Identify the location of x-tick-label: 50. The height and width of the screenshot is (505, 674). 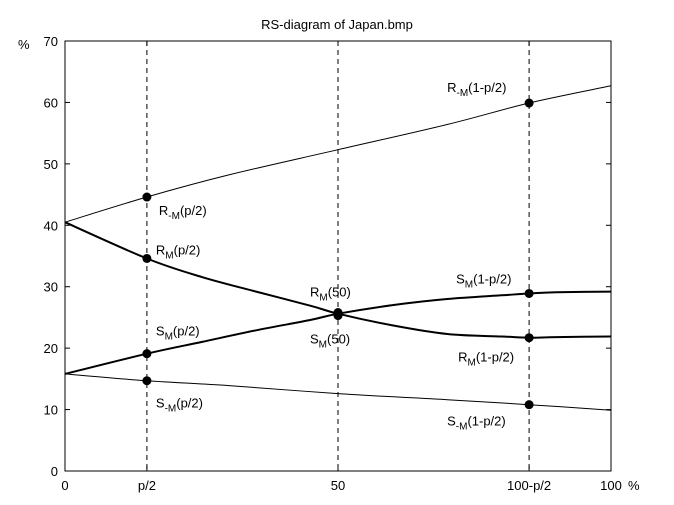
(338, 485).